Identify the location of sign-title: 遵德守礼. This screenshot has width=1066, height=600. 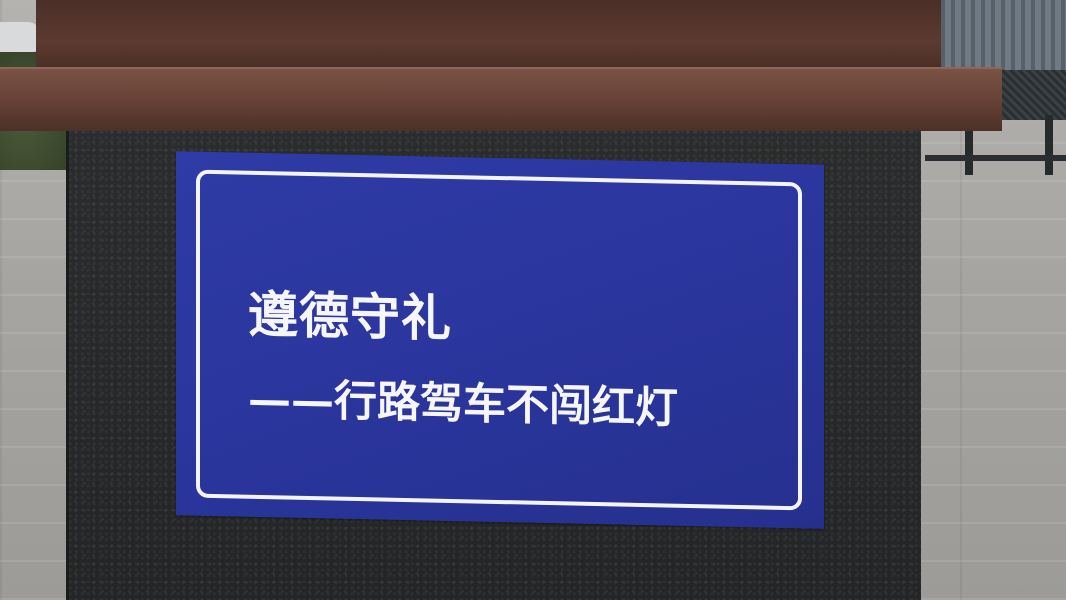
(350, 316).